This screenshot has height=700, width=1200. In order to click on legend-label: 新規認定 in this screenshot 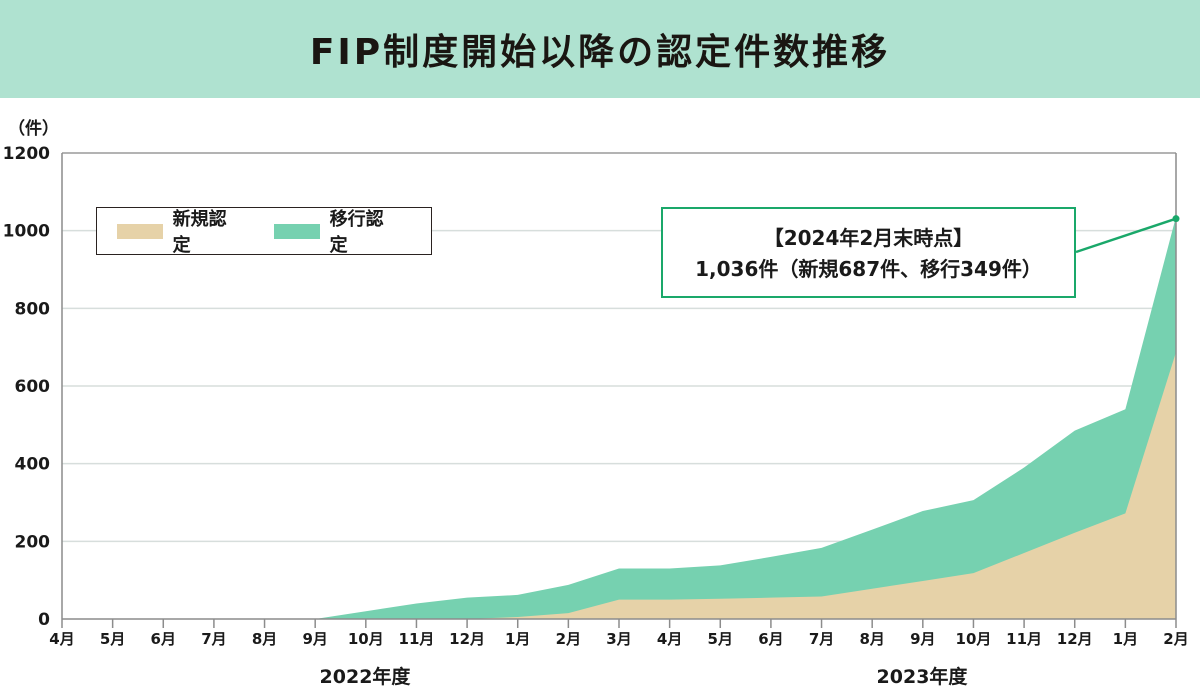, I will do `click(199, 232)`.